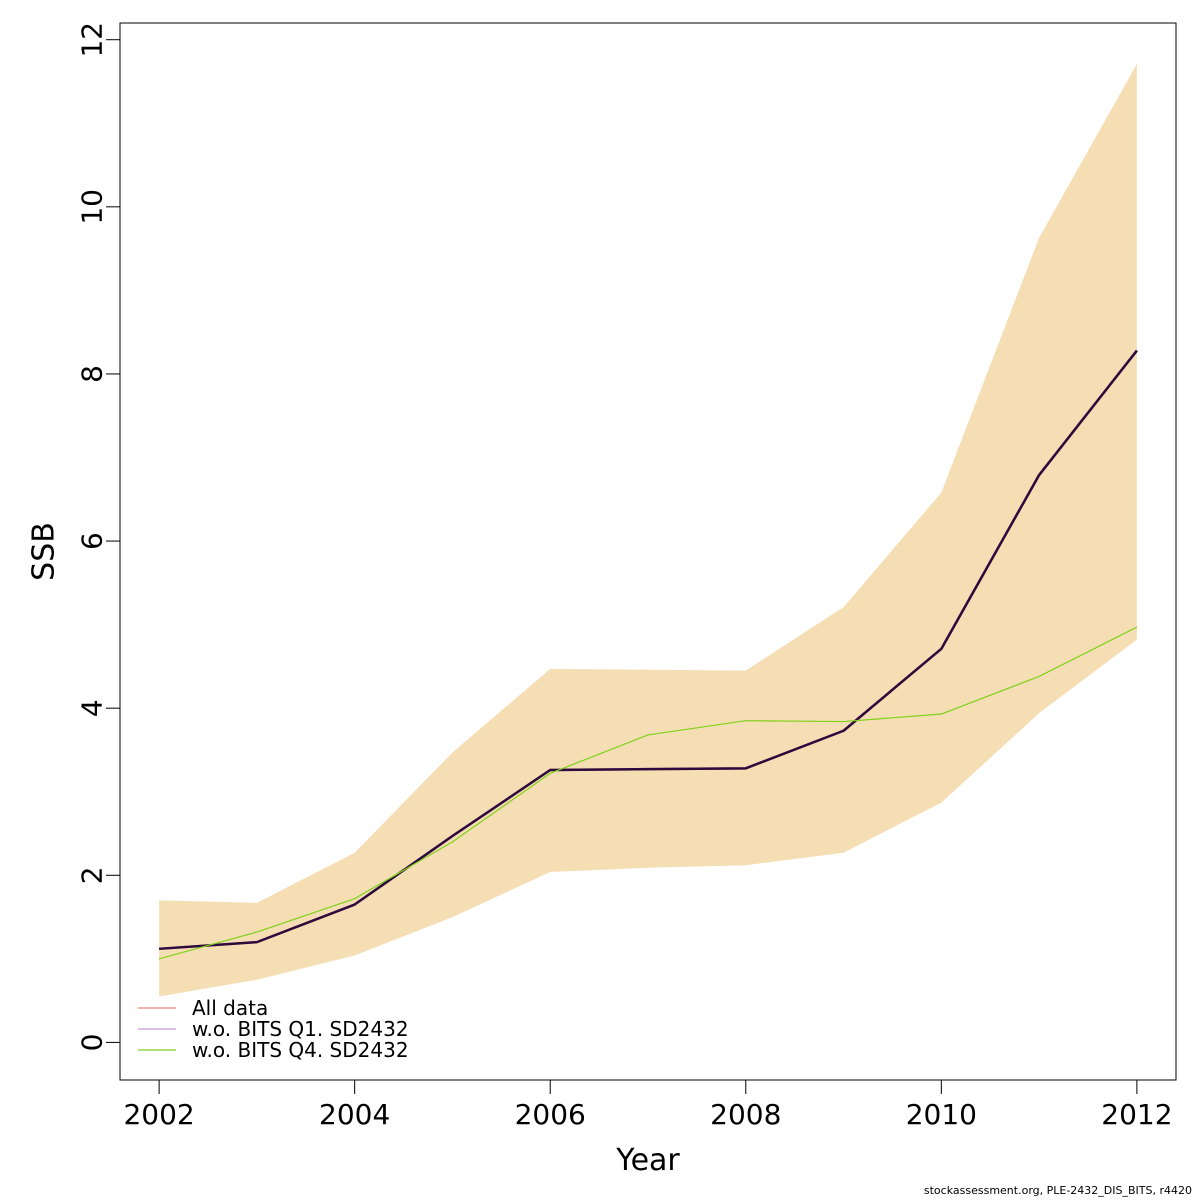  I want to click on y-tick-label: 6, so click(92, 541).